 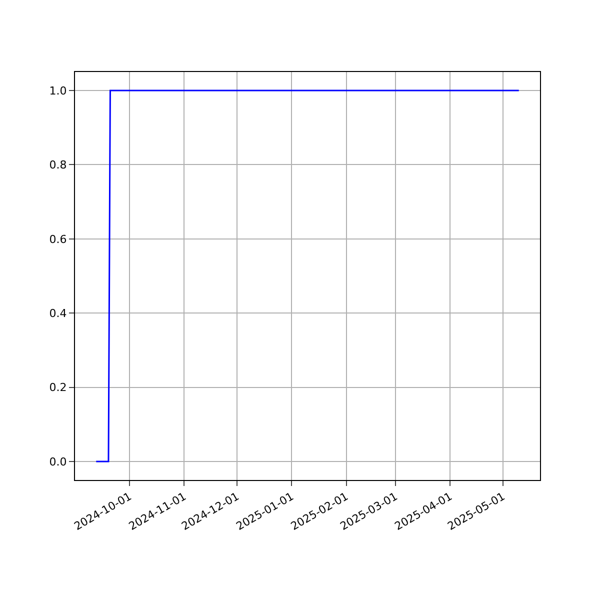 What do you see at coordinates (58, 91) in the screenshot?
I see `y-tick-label: 1.0` at bounding box center [58, 91].